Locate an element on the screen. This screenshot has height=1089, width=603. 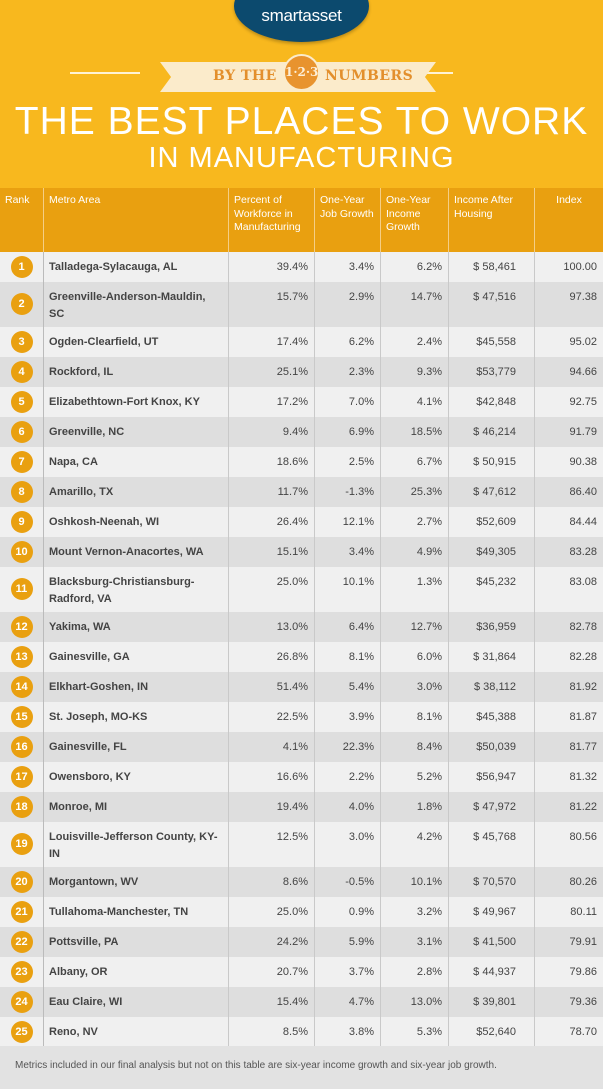
cell-metro-area: Pottsville, PA is located at coordinates (136, 942).